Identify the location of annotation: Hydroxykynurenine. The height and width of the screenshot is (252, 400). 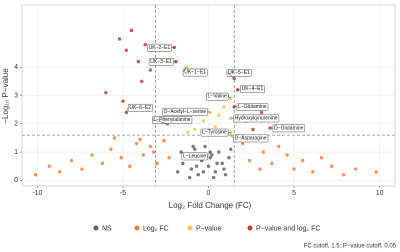
(255, 118).